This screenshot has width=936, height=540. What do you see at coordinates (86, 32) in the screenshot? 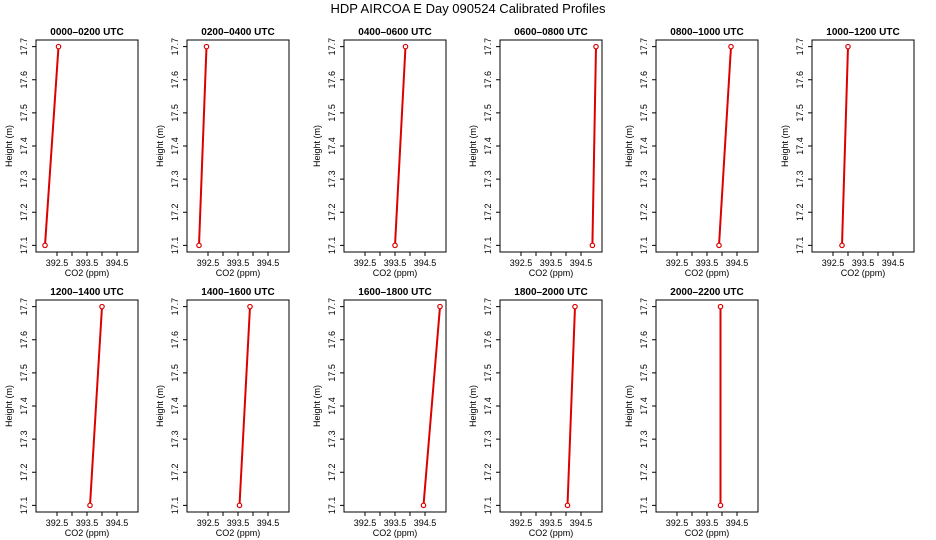
I see `panel-title: 0000–0200 UTC` at bounding box center [86, 32].